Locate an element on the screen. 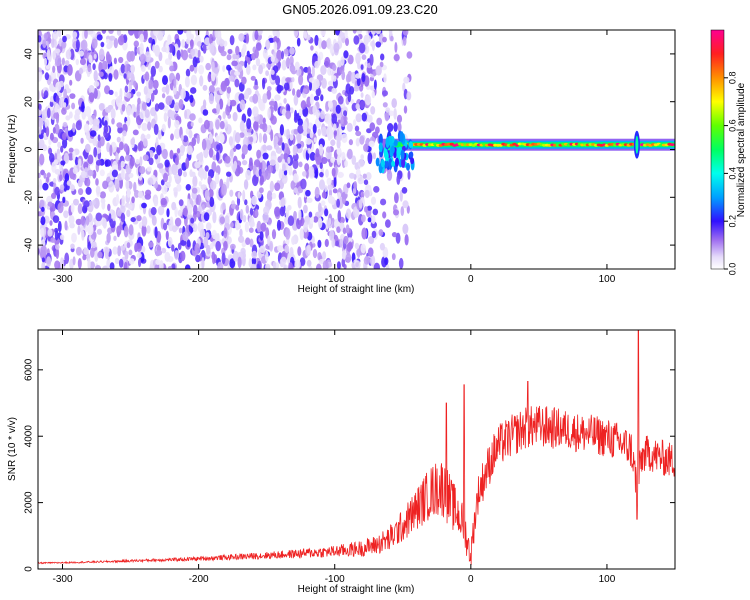 The image size is (750, 600). spectrogram-signal-core is located at coordinates (672, 145).